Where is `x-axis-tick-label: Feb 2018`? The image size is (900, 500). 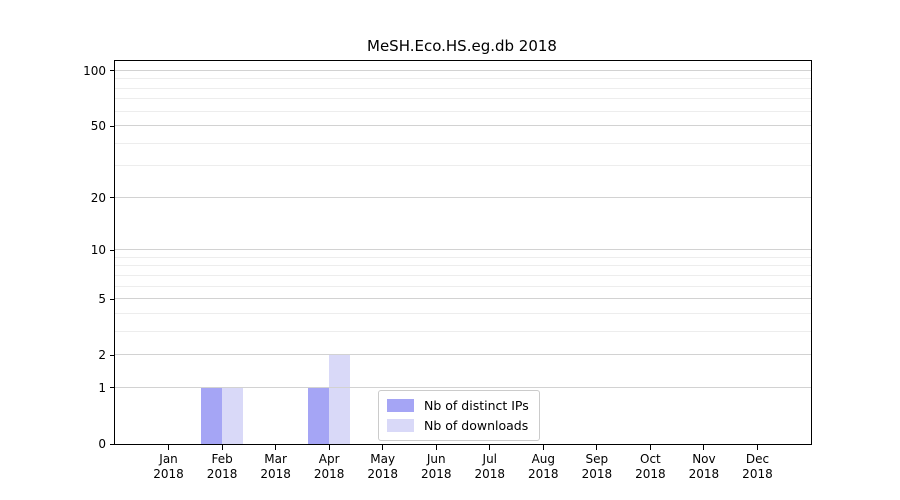
x-axis-tick-label: Feb 2018 is located at coordinates (222, 467).